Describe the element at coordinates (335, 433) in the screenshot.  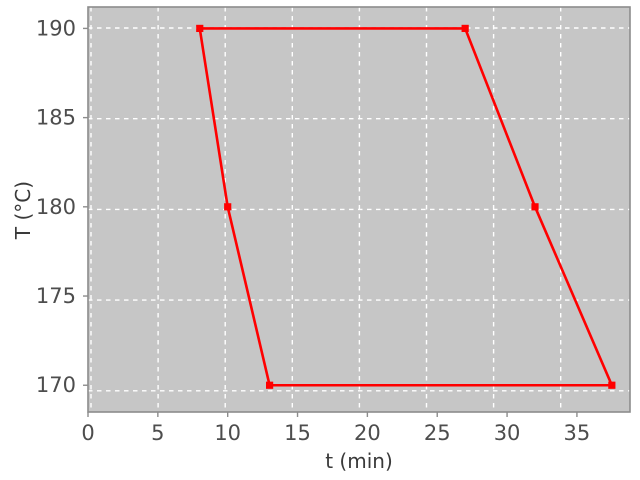
I see `x-axis-tick-labels: 0 5 10 15 20 25 30 35` at that location.